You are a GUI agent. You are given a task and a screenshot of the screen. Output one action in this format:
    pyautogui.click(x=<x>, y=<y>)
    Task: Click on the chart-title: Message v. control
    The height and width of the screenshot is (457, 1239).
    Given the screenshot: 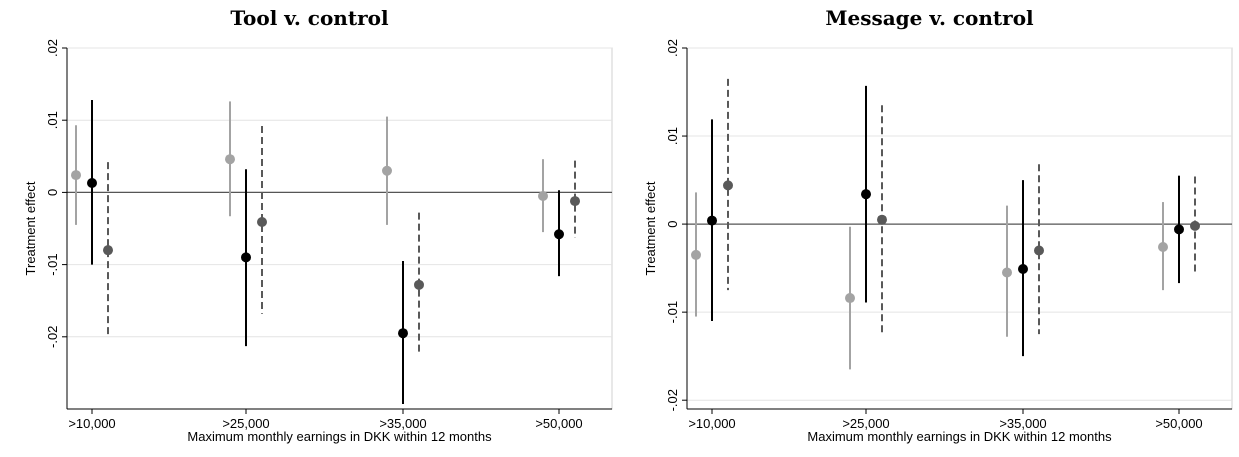 What is the action you would take?
    pyautogui.click(x=929, y=18)
    